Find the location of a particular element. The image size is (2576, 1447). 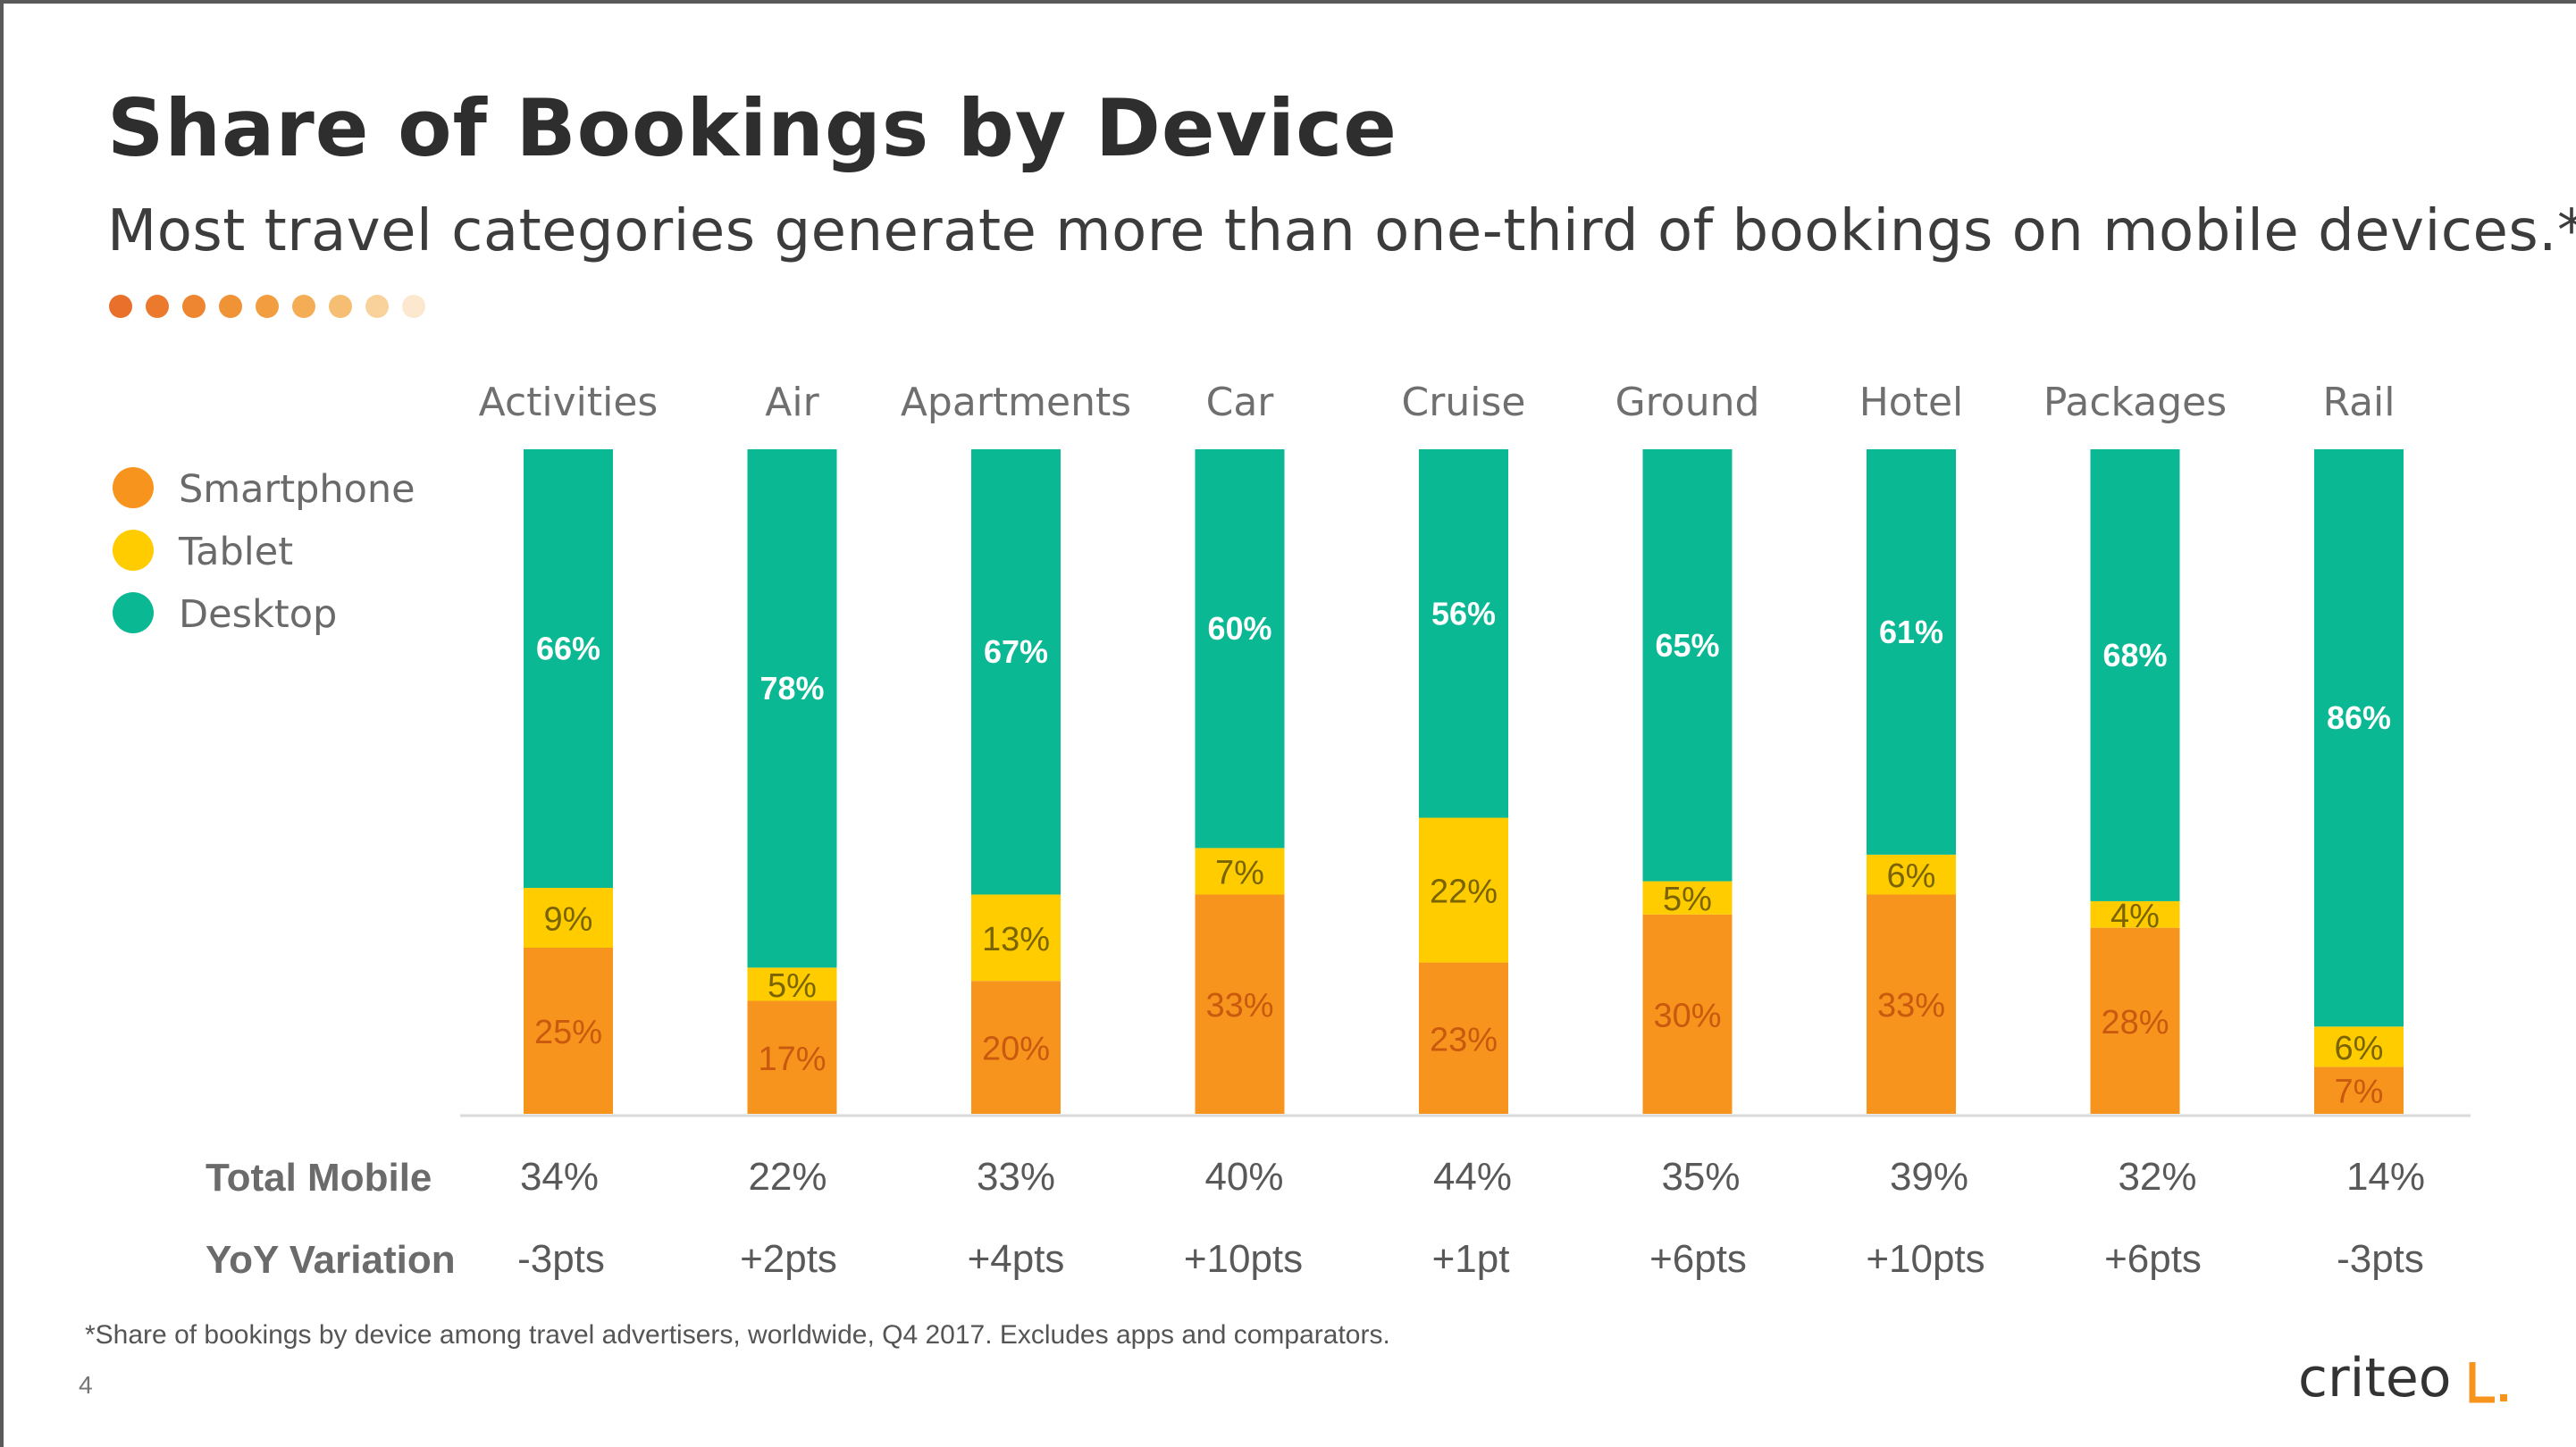

bar-smartphone-ground is located at coordinates (1687, 1014).